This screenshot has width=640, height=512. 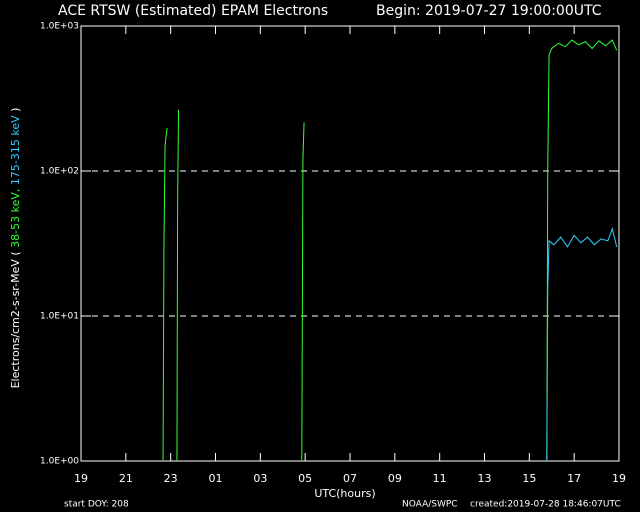 I want to click on y-axis-label-suffix: ), so click(x=15, y=110).